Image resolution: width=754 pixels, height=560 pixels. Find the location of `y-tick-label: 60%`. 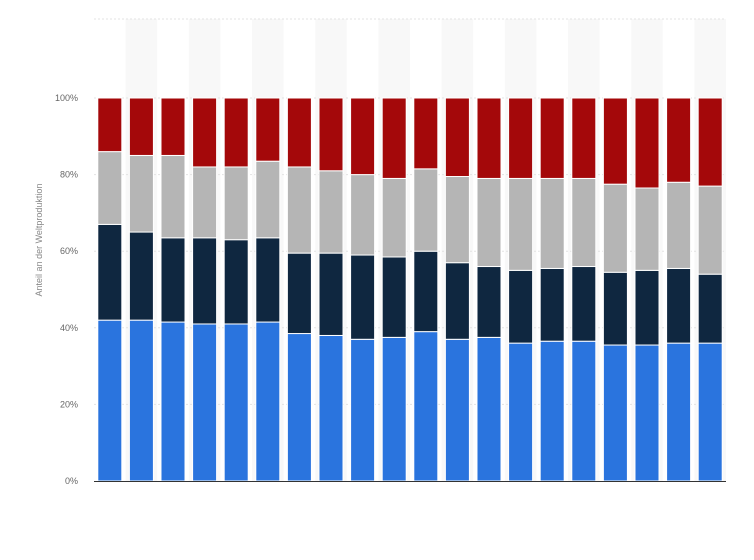

y-tick-label: 60% is located at coordinates (69, 251).